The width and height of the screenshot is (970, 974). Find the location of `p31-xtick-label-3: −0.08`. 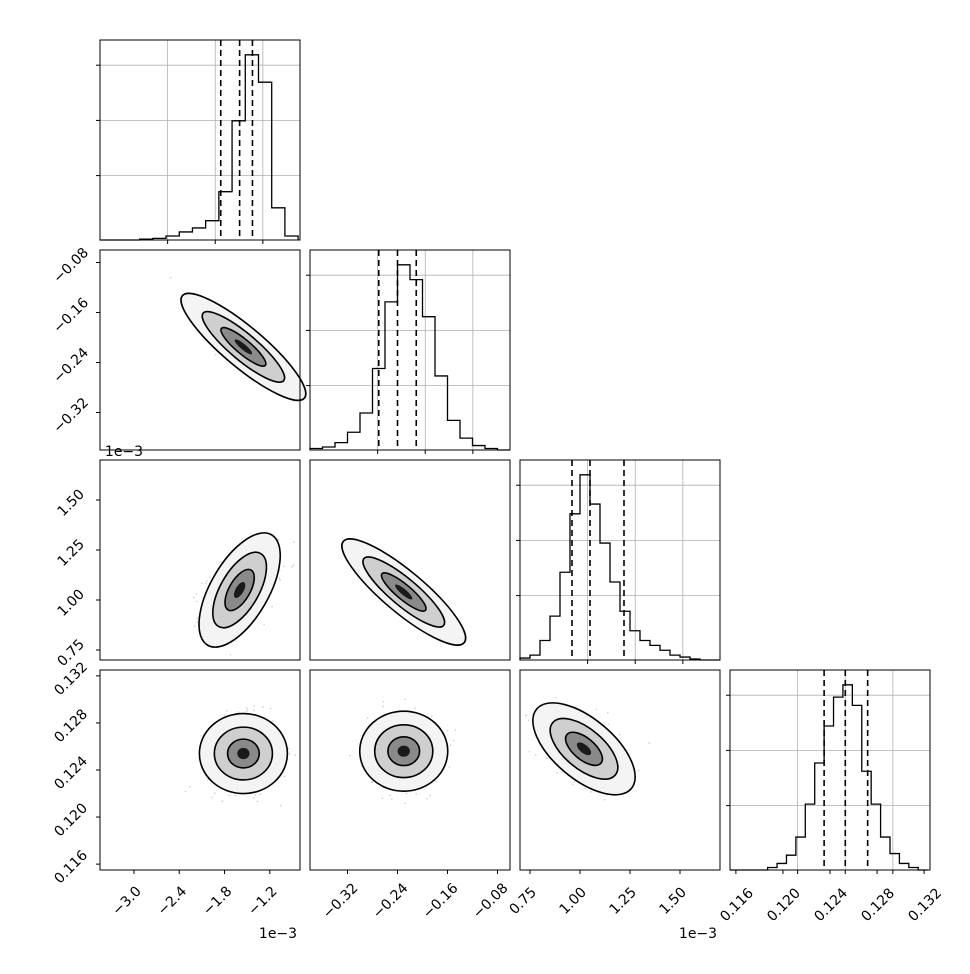

p31-xtick-label-3: −0.08 is located at coordinates (491, 901).